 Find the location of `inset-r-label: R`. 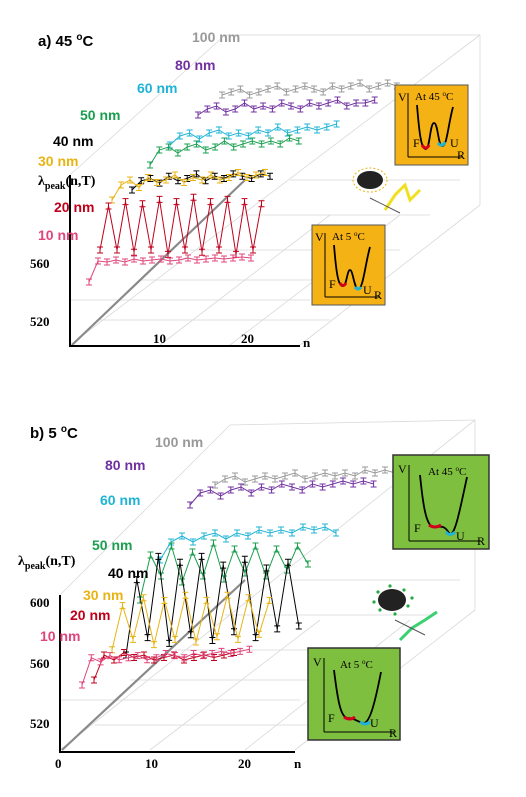

inset-r-label: R is located at coordinates (481, 541).